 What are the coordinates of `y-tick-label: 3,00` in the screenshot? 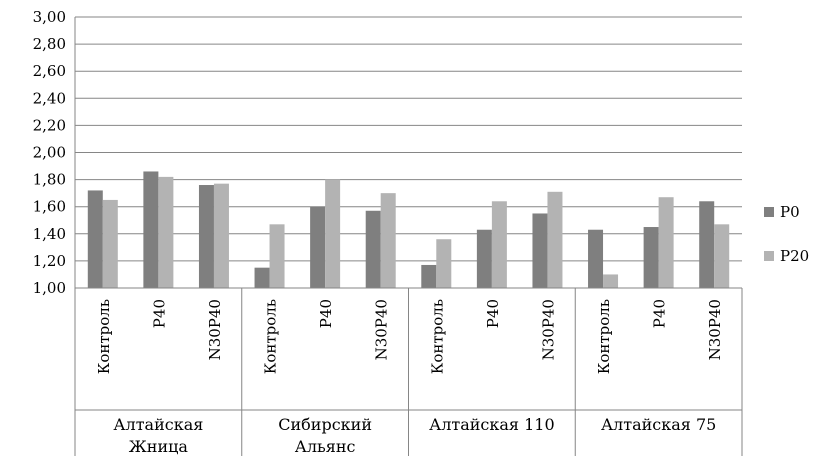 It's located at (49, 17).